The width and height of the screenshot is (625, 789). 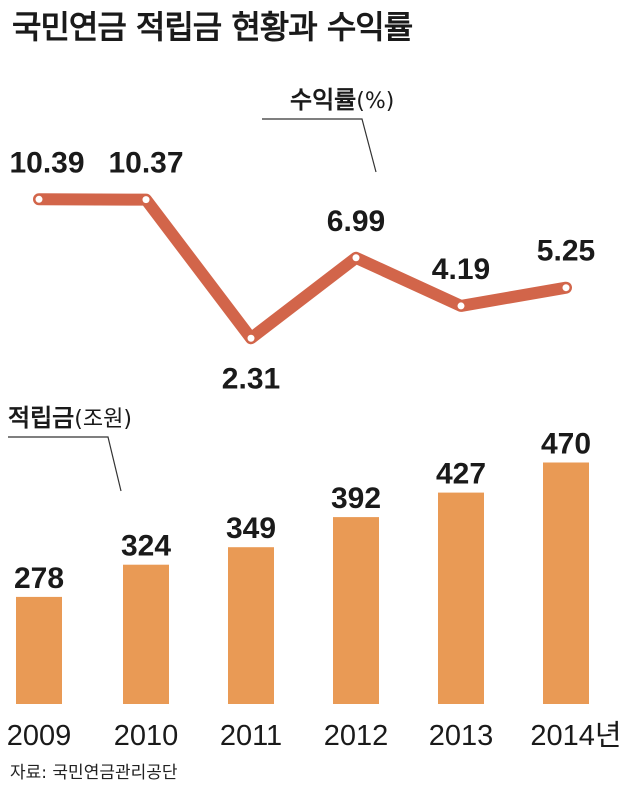 I want to click on svg-text: 적립금(조원), so click(x=70, y=418).